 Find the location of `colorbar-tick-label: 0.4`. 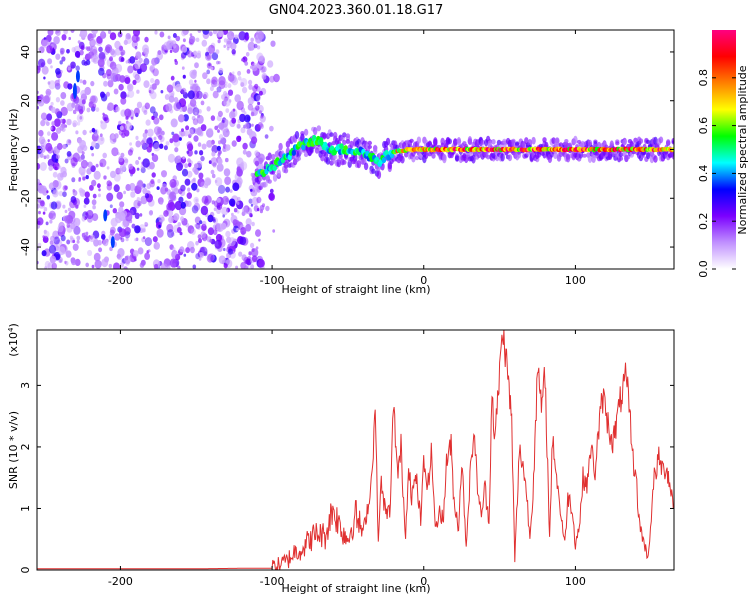

colorbar-tick-label: 0.4 is located at coordinates (703, 174).